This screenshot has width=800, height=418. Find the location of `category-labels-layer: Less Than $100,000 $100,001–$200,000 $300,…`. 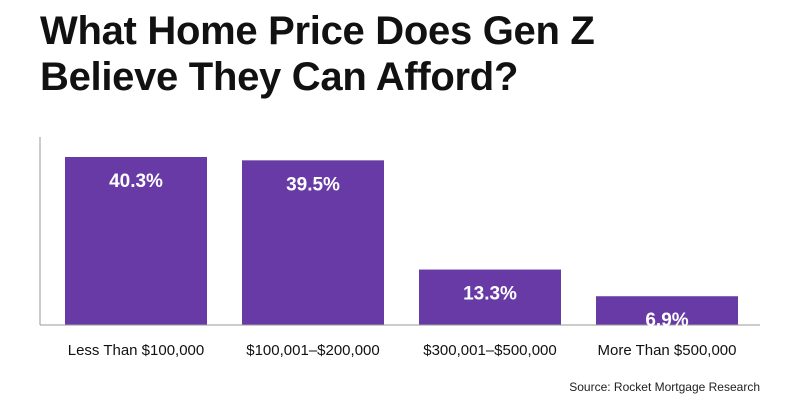

category-labels-layer: Less Than $100,000 $100,001–$200,000 $300,… is located at coordinates (402, 350).